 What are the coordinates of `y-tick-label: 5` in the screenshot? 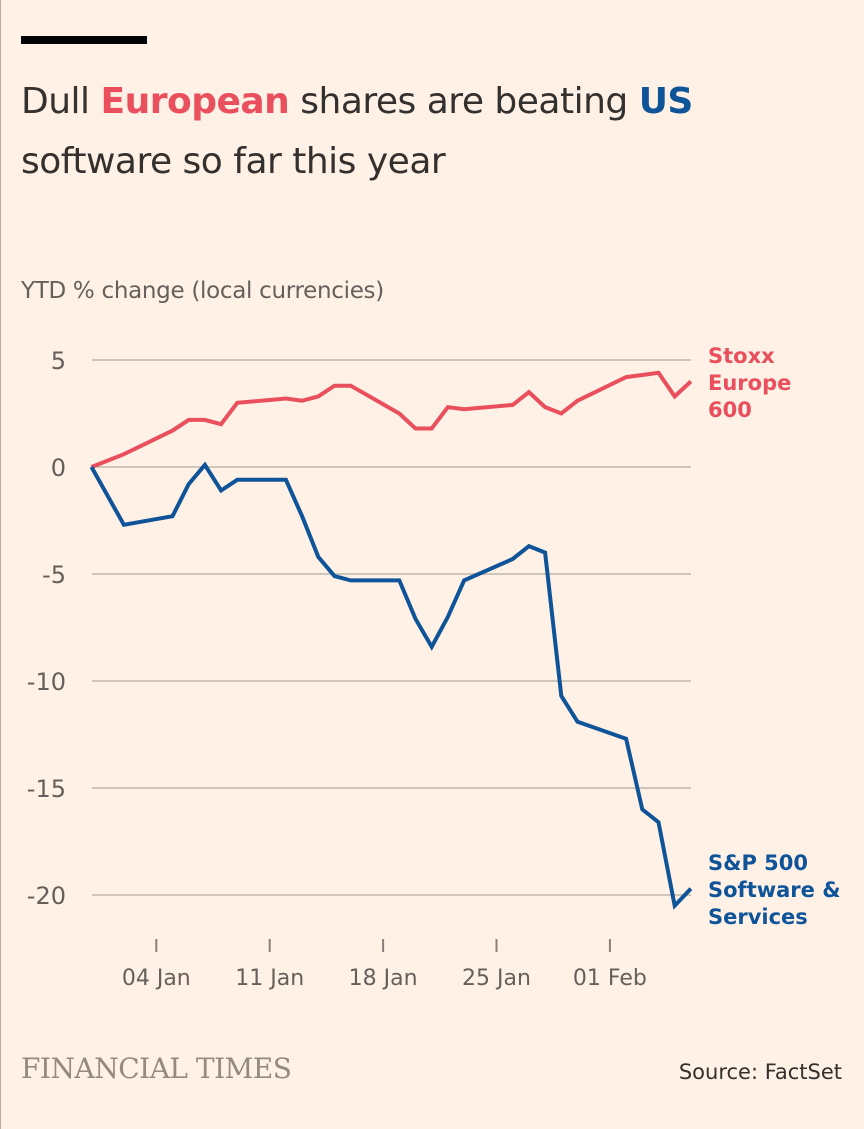 It's located at (58, 361).